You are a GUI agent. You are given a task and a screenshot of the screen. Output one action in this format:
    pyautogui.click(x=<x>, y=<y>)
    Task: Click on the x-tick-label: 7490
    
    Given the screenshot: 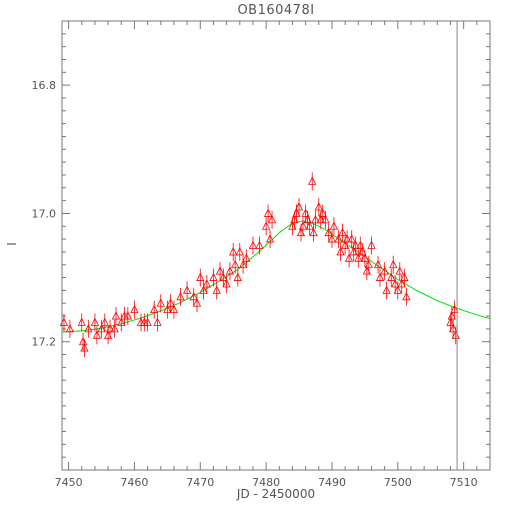 What is the action you would take?
    pyautogui.click(x=332, y=482)
    